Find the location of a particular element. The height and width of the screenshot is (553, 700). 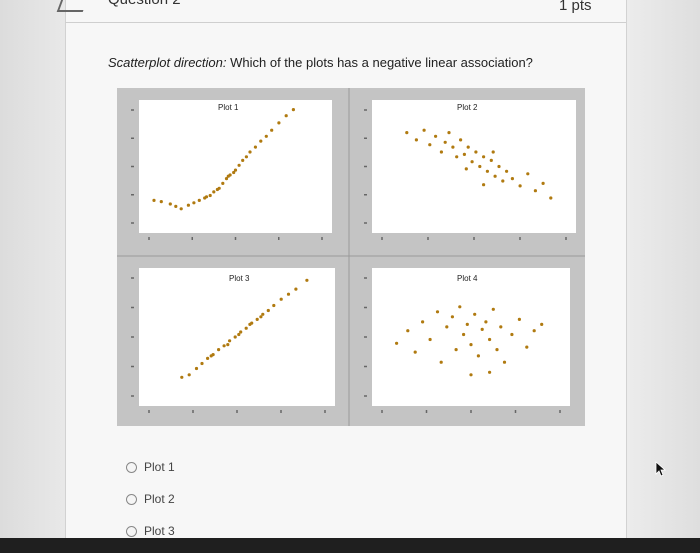

question-title: Question 2 is located at coordinates (144, 4).